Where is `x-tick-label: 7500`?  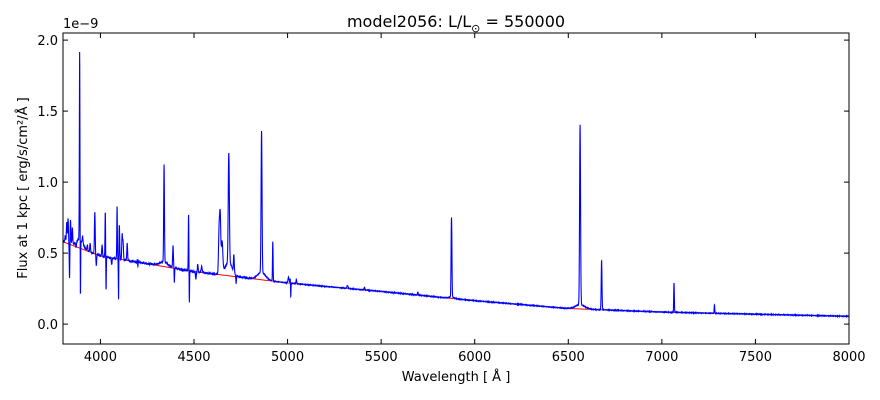
x-tick-label: 7500 is located at coordinates (755, 357).